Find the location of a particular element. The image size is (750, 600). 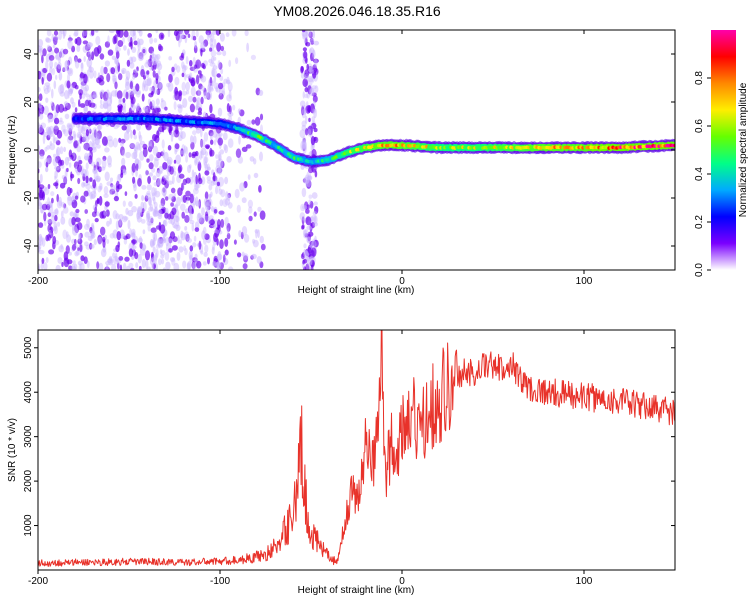

colorbar-tick-label: 0.8 is located at coordinates (699, 78).